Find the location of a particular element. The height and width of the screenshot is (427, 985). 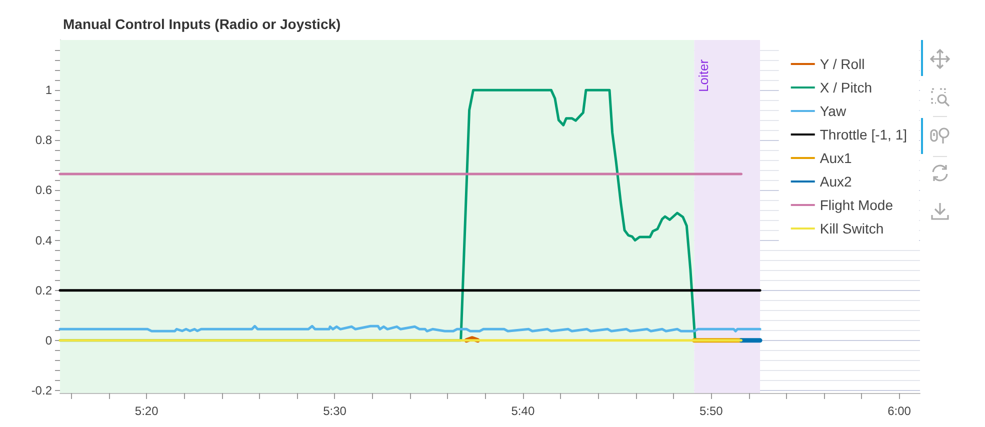

legend-label: Aux2 is located at coordinates (836, 182).